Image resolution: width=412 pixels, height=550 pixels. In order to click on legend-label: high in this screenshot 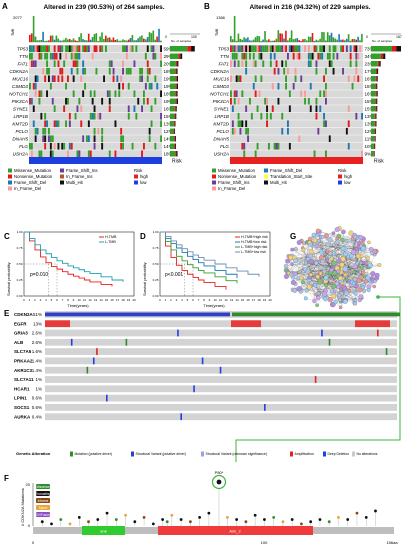, I will do `click(348, 176)`.